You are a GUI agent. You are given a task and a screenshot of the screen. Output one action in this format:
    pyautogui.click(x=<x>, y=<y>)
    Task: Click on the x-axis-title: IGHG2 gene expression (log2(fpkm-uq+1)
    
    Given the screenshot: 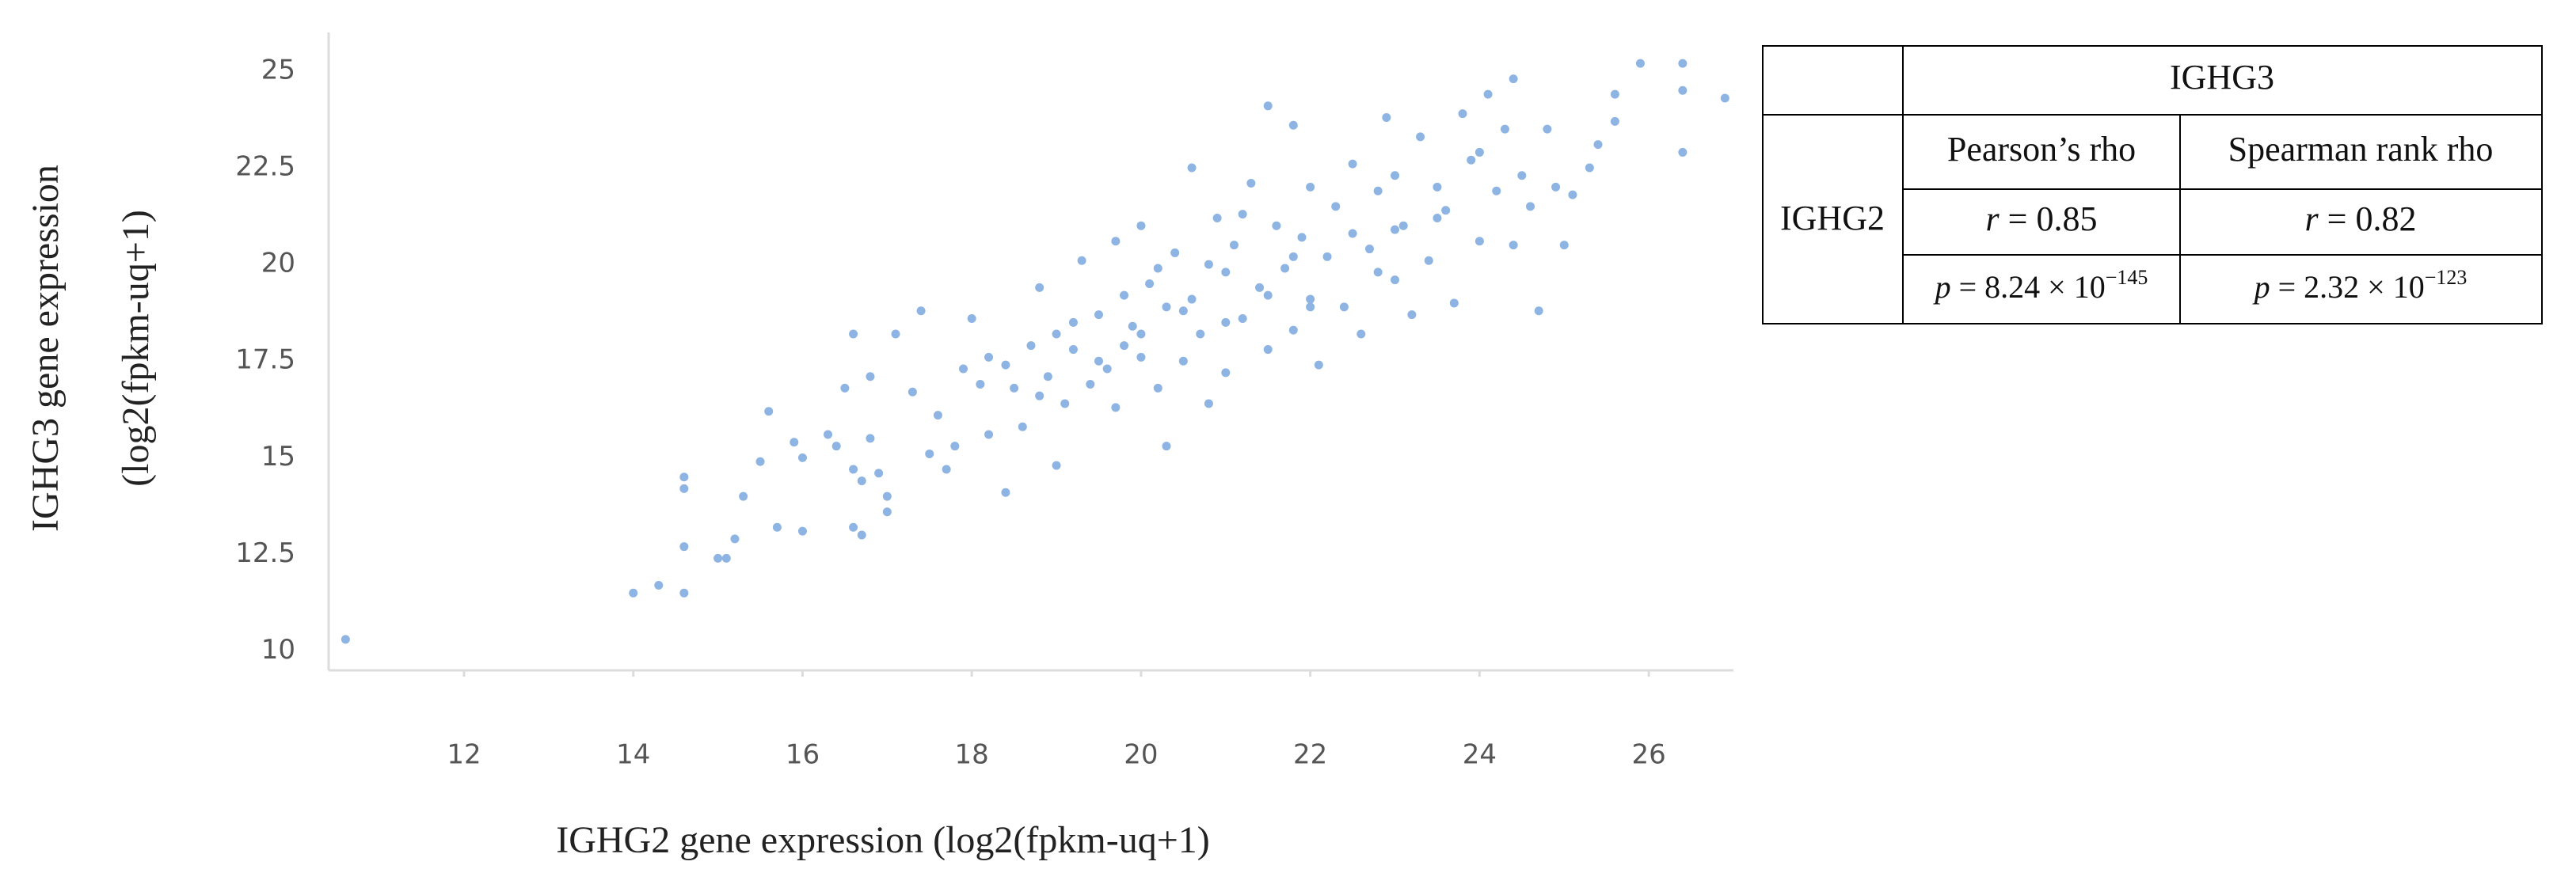 What is the action you would take?
    pyautogui.click(x=883, y=840)
    